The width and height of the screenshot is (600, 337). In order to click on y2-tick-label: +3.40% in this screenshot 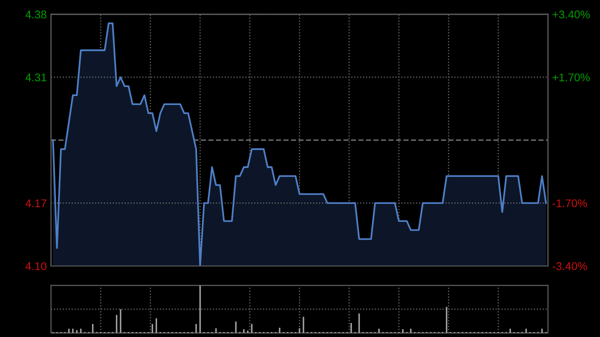, I will do `click(571, 14)`.